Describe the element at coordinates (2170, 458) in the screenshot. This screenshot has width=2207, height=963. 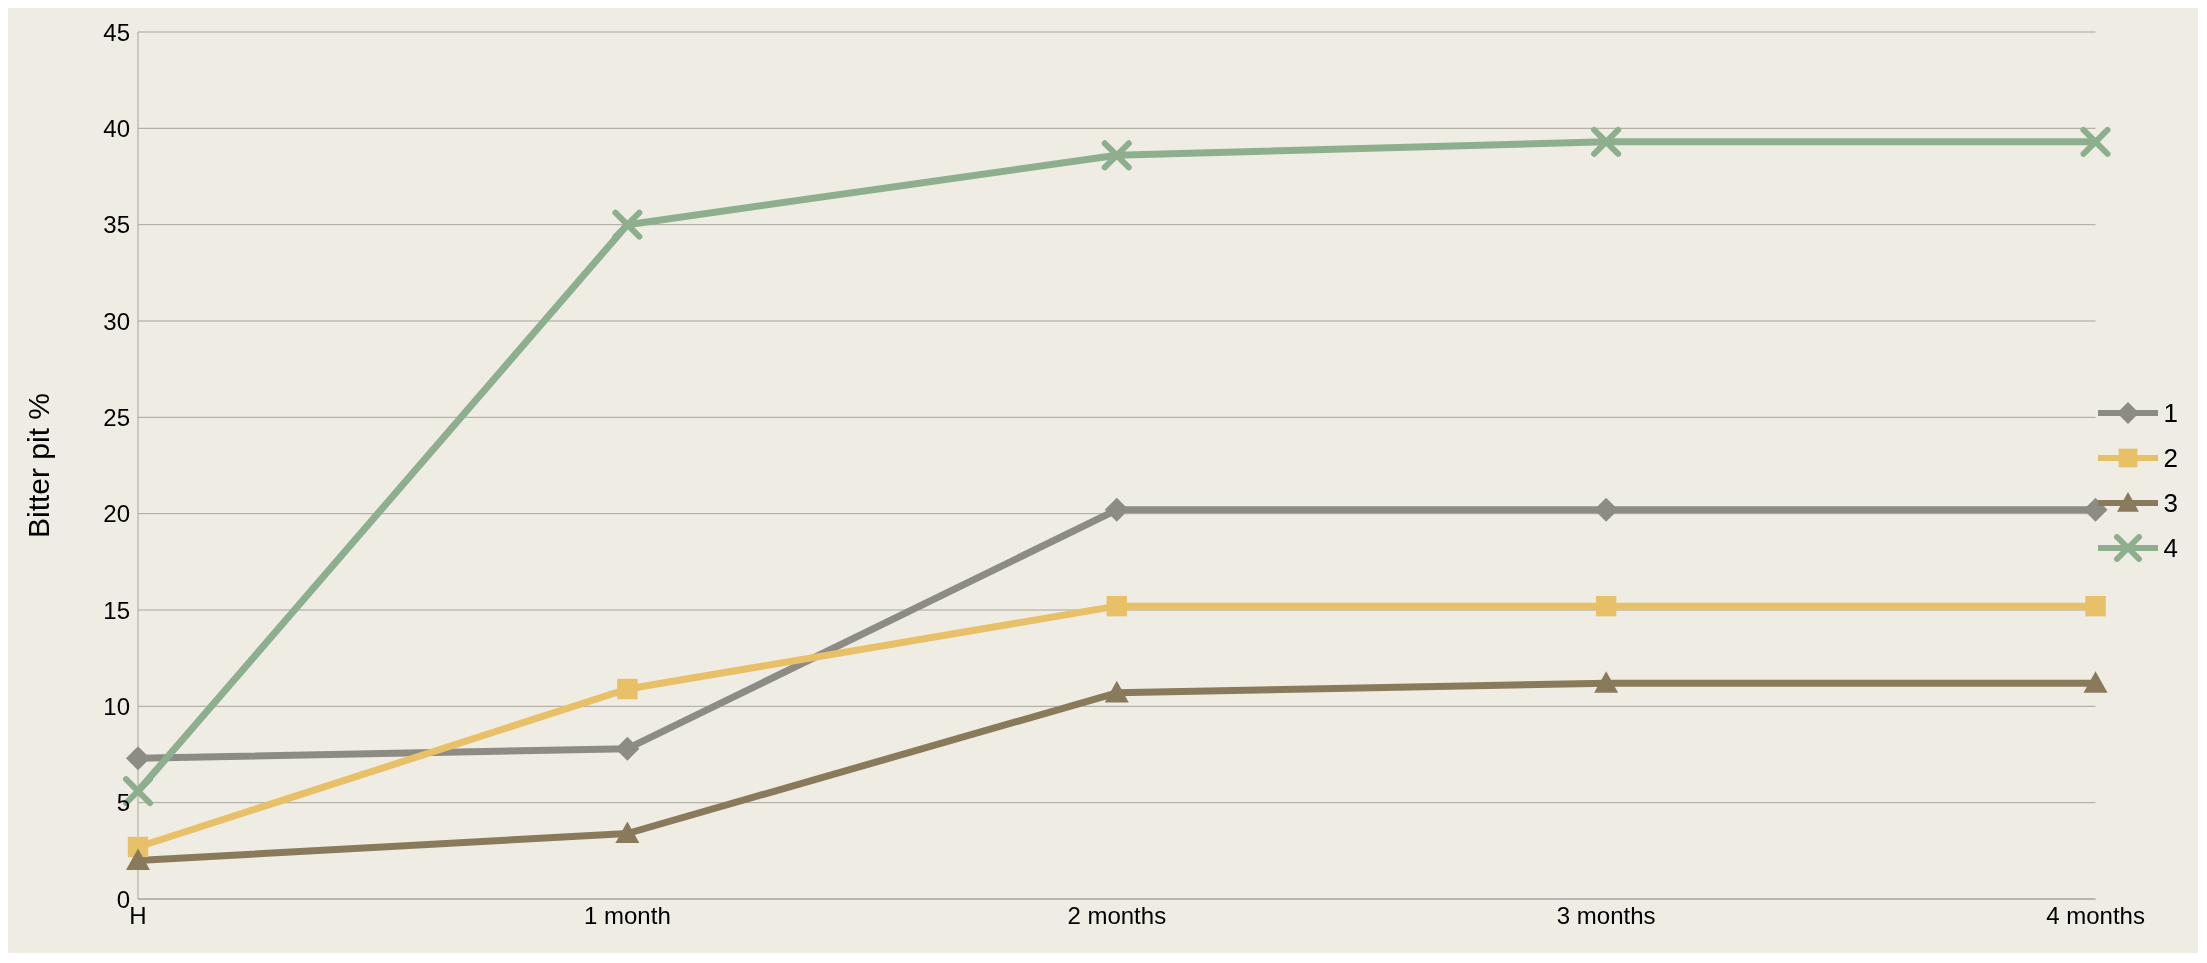
I see `legend-label: 2` at that location.